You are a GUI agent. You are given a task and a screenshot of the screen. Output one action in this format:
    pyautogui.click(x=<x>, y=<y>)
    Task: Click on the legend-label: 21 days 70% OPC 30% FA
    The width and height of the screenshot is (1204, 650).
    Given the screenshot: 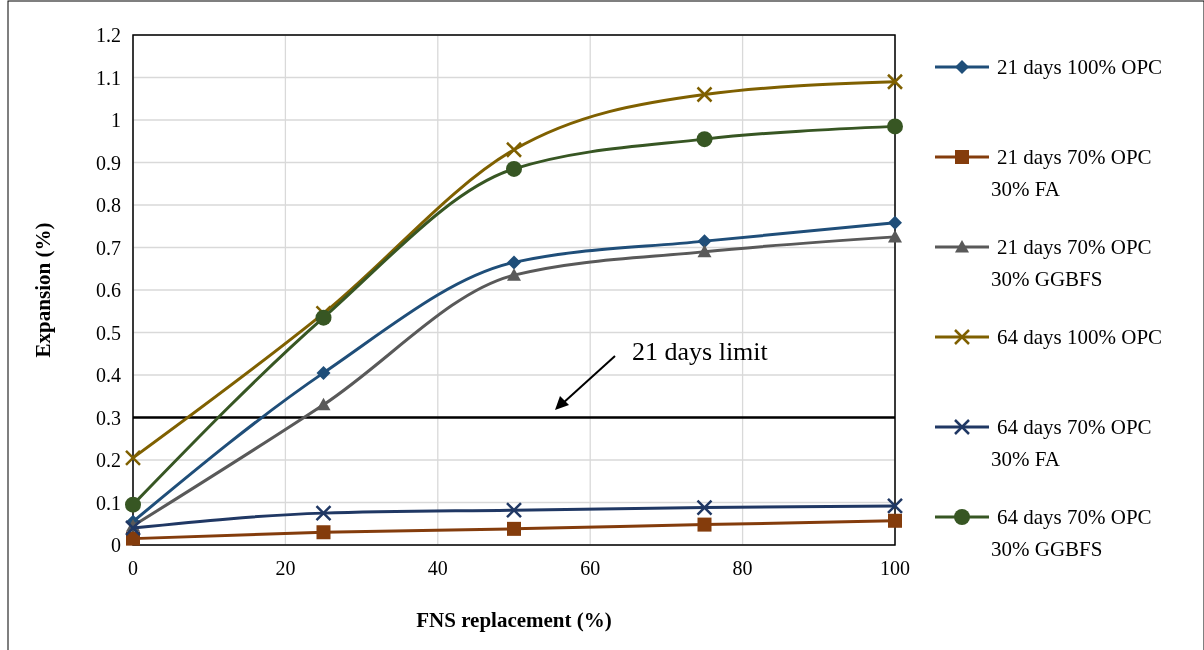 What is the action you would take?
    pyautogui.click(x=1071, y=173)
    